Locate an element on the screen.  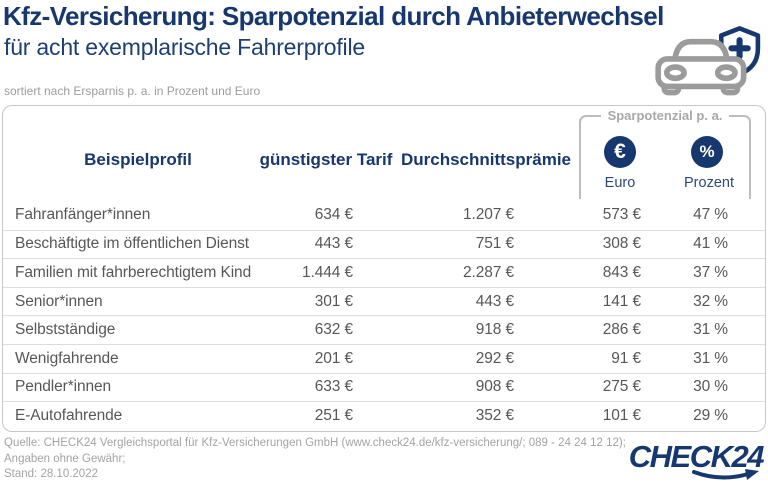
table-row: Wenigfahrende 201 € 292 € 91 € 31 % is located at coordinates (384, 358).